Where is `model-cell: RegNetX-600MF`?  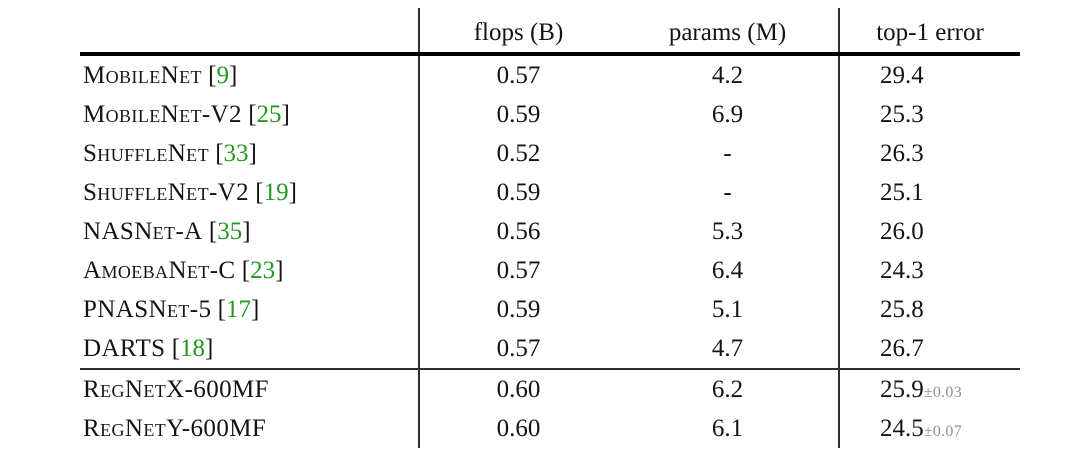
model-cell: RegNetX-600MF is located at coordinates (249, 388).